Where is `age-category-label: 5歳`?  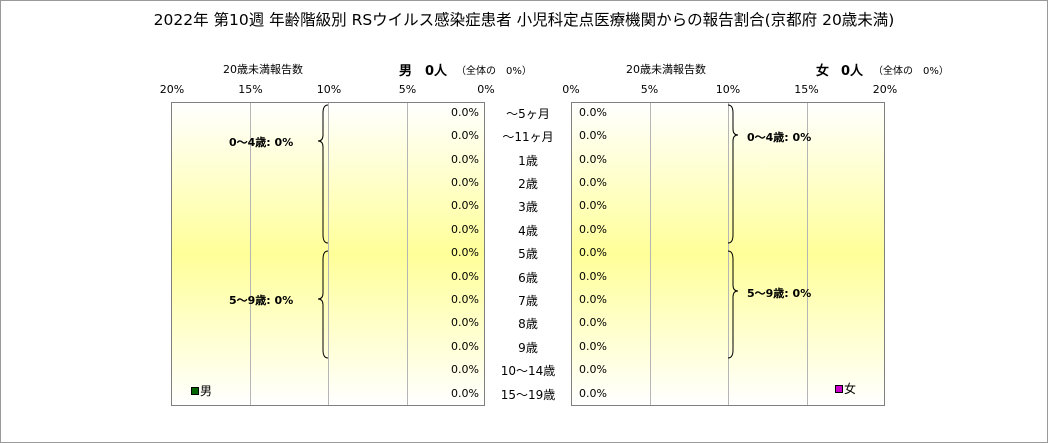
age-category-label: 5歳 is located at coordinates (528, 254).